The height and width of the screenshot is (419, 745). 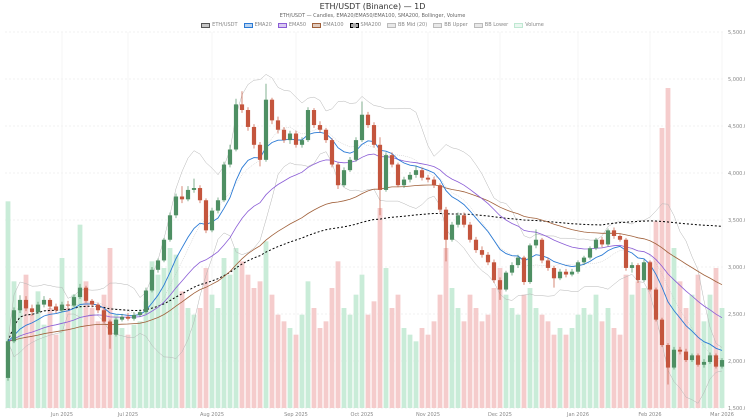 I want to click on y-tick-label: 4,000.0, so click(x=736, y=174).